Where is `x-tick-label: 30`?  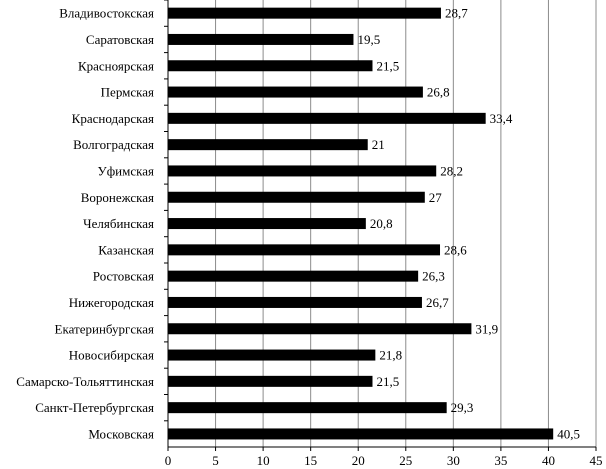 x-tick-label: 30 is located at coordinates (453, 460).